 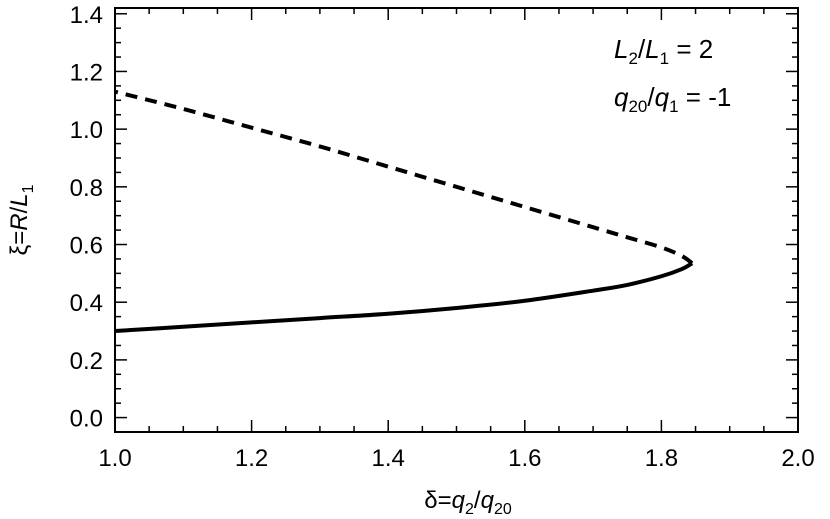 I want to click on x-tick-label: 1.4, so click(x=388, y=458).